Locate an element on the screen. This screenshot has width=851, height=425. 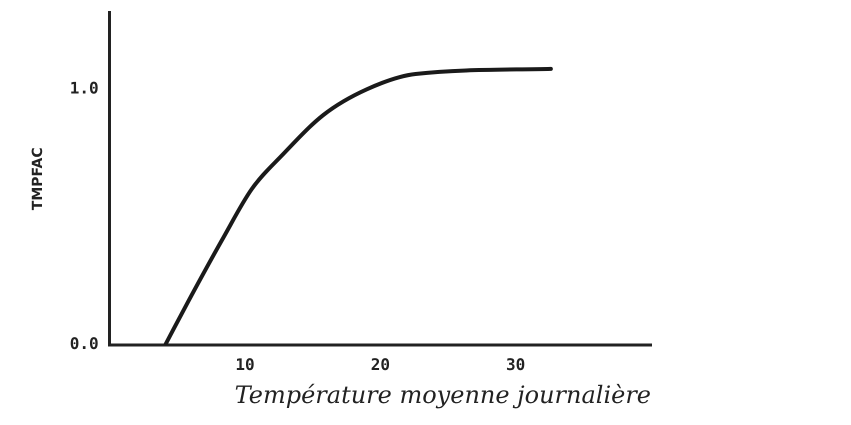
y-tick-label: 0.0 is located at coordinates (84, 344).